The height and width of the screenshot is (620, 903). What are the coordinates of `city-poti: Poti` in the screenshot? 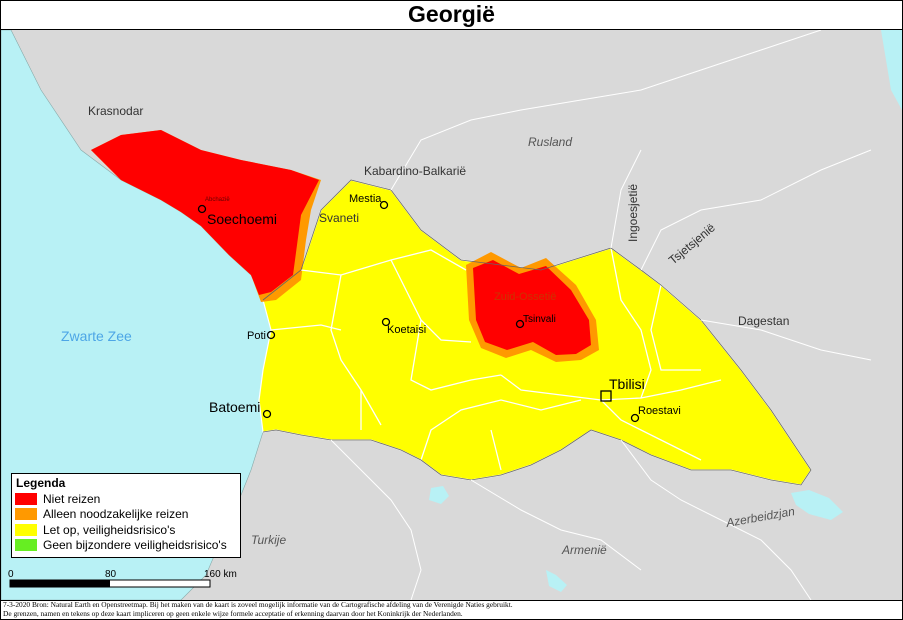 It's located at (261, 336).